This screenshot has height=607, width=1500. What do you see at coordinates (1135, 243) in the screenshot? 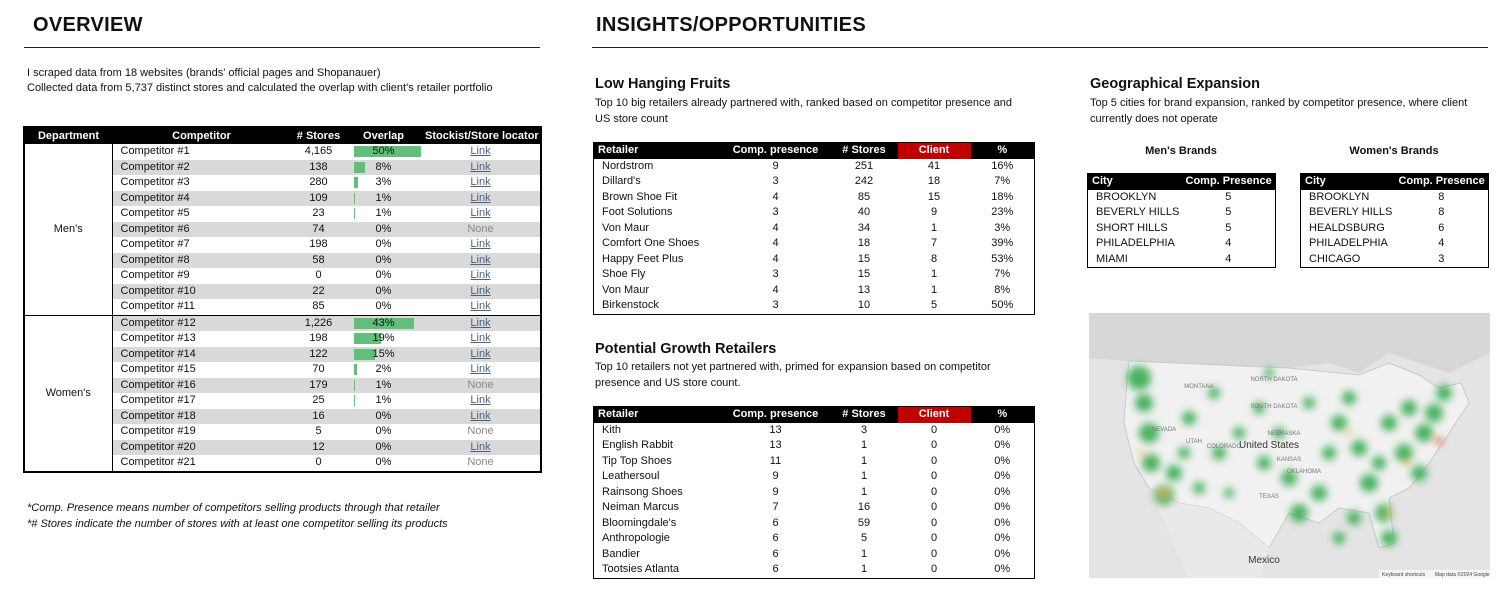
I see `cell: PHILADELPHIA` at bounding box center [1135, 243].